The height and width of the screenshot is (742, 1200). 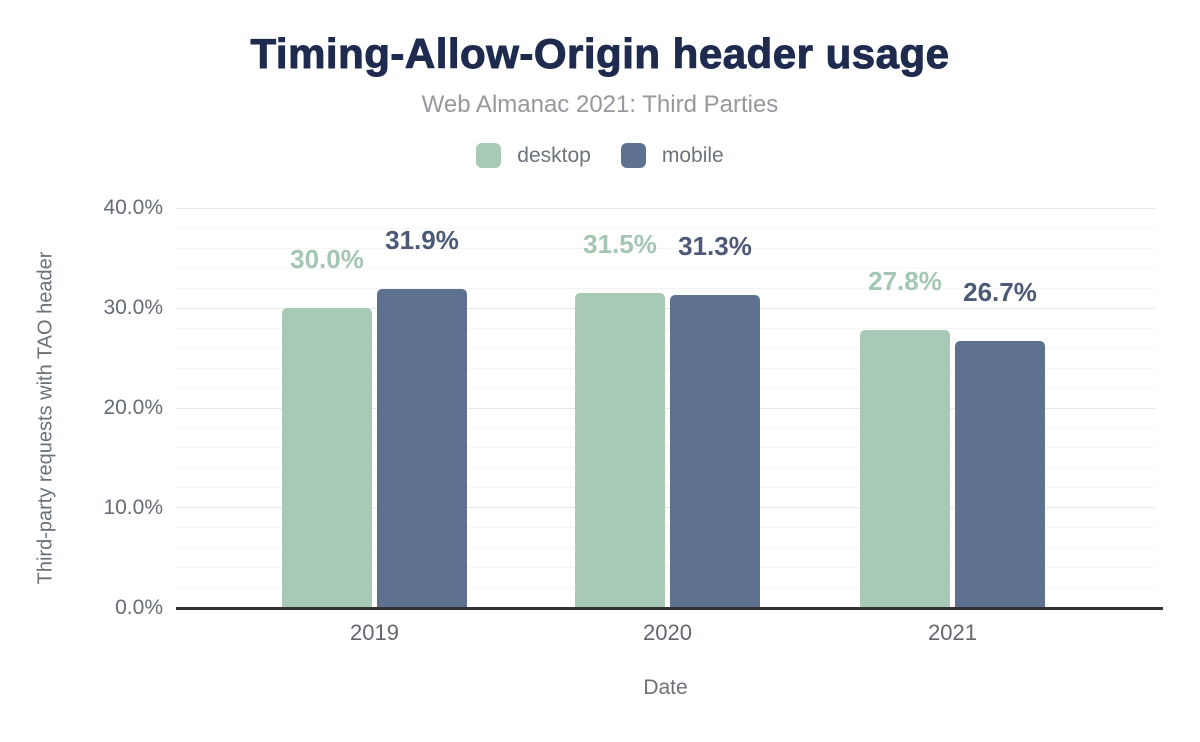 What do you see at coordinates (692, 155) in the screenshot?
I see `legend-label-mobile: mobile` at bounding box center [692, 155].